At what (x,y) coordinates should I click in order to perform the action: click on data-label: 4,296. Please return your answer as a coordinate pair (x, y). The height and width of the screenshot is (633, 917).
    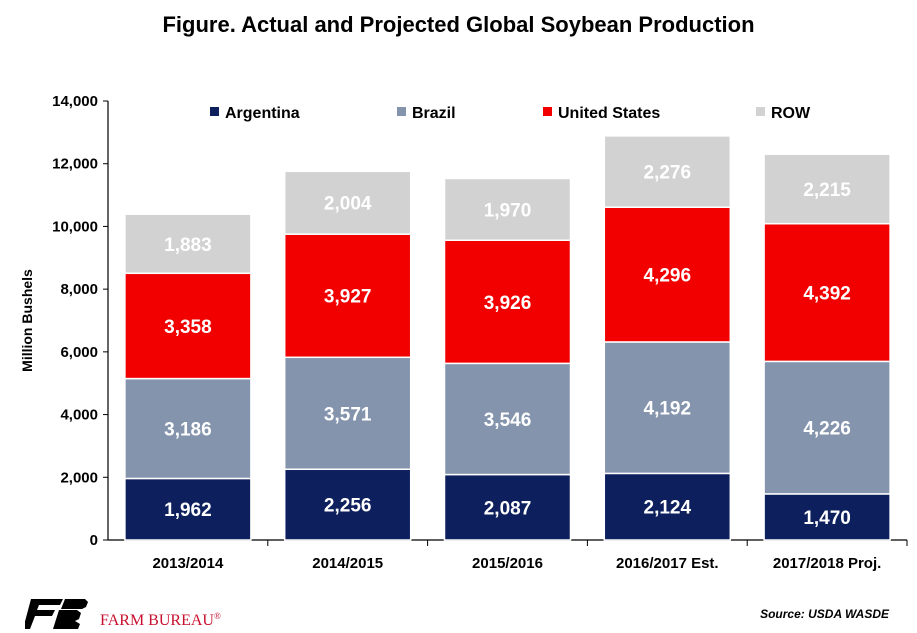
    Looking at the image, I should click on (668, 276).